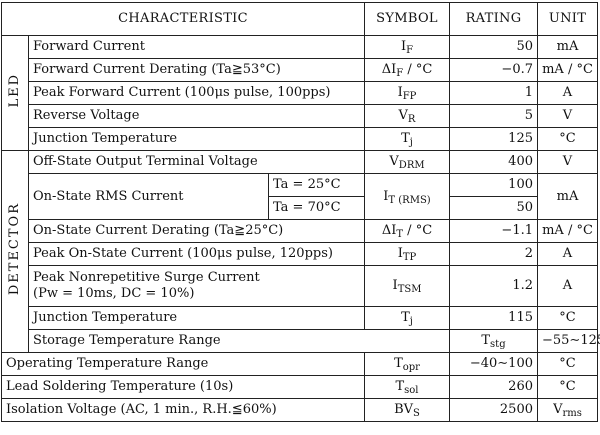  I want to click on symbol-storage-temp: Tstg, so click(493, 341).